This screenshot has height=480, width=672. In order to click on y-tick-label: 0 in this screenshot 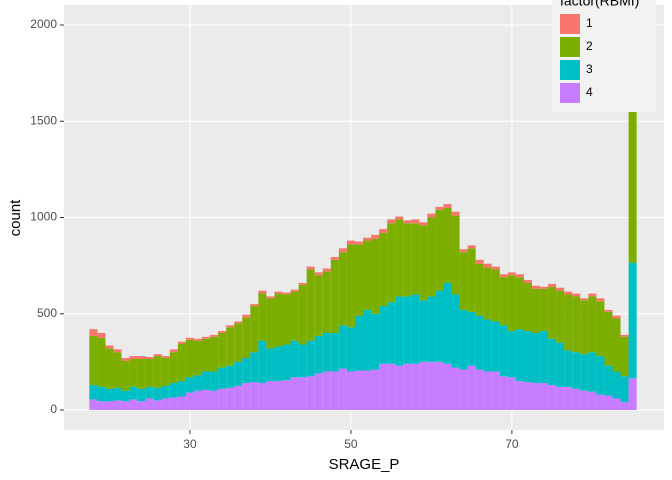, I will do `click(53, 409)`.